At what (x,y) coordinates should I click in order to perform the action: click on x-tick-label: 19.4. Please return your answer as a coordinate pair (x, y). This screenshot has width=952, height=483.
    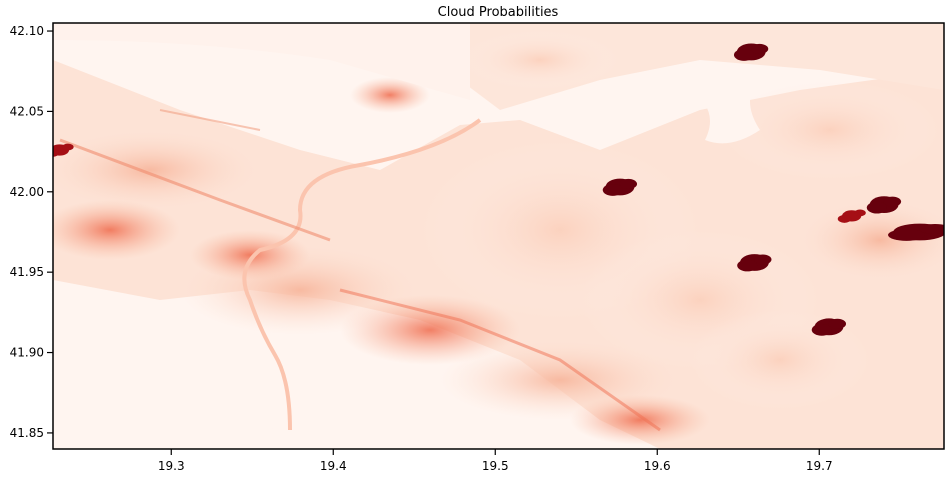
    Looking at the image, I should click on (333, 466).